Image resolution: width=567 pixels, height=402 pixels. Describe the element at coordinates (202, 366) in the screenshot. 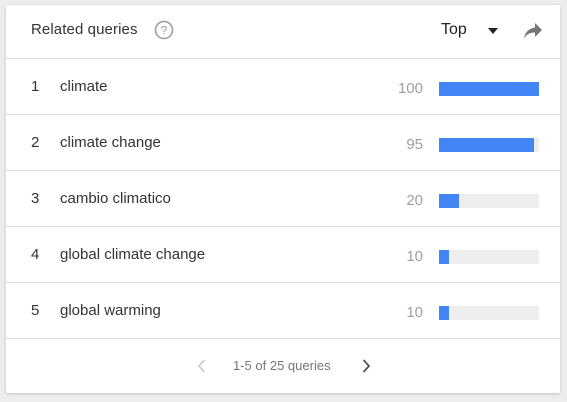

I see `chevron-left-icon` at that location.